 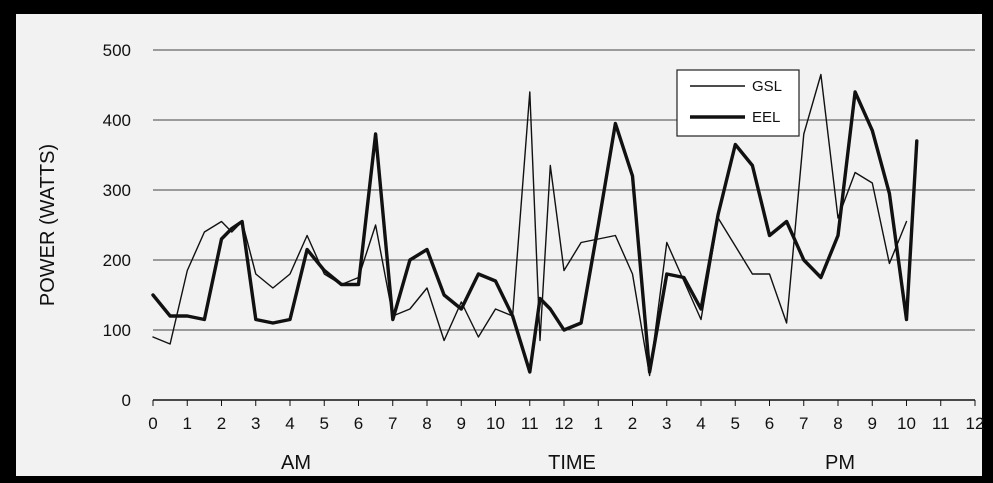 I want to click on x-tick-label-18: 6, so click(x=769, y=423).